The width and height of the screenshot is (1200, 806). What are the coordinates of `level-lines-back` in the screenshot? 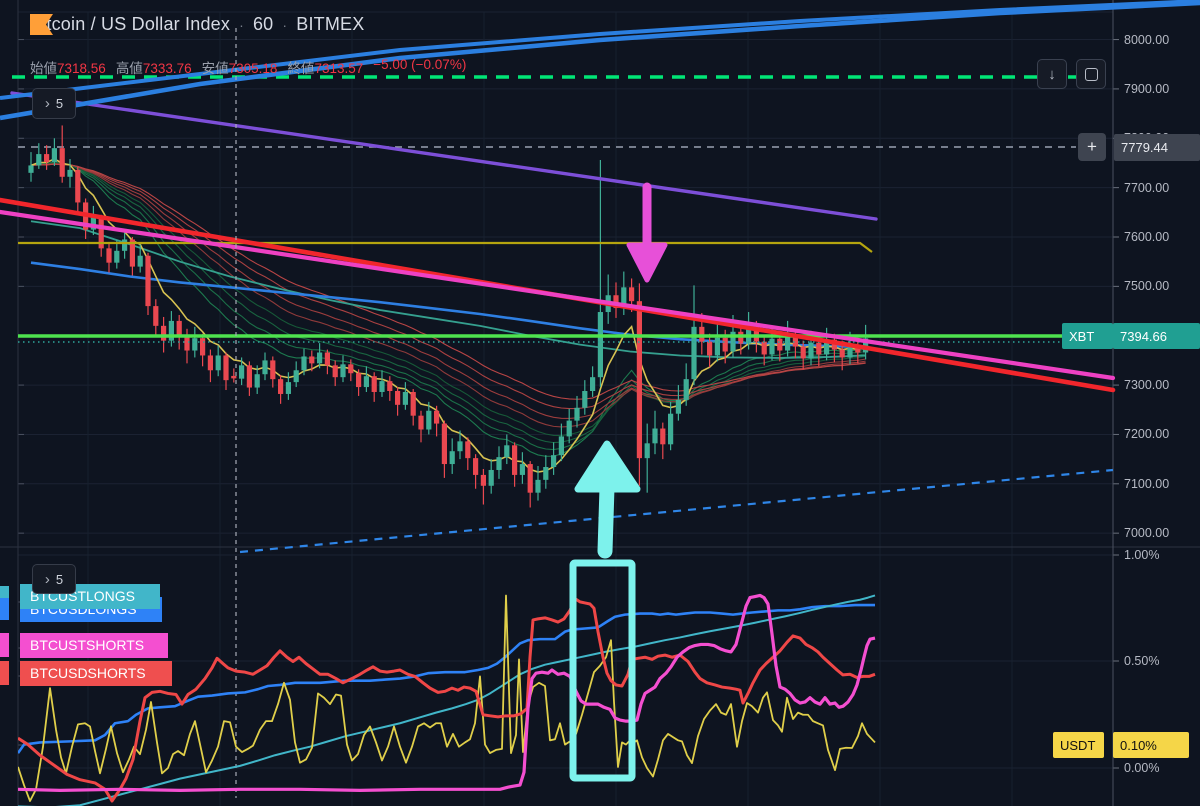 It's located at (561, 111).